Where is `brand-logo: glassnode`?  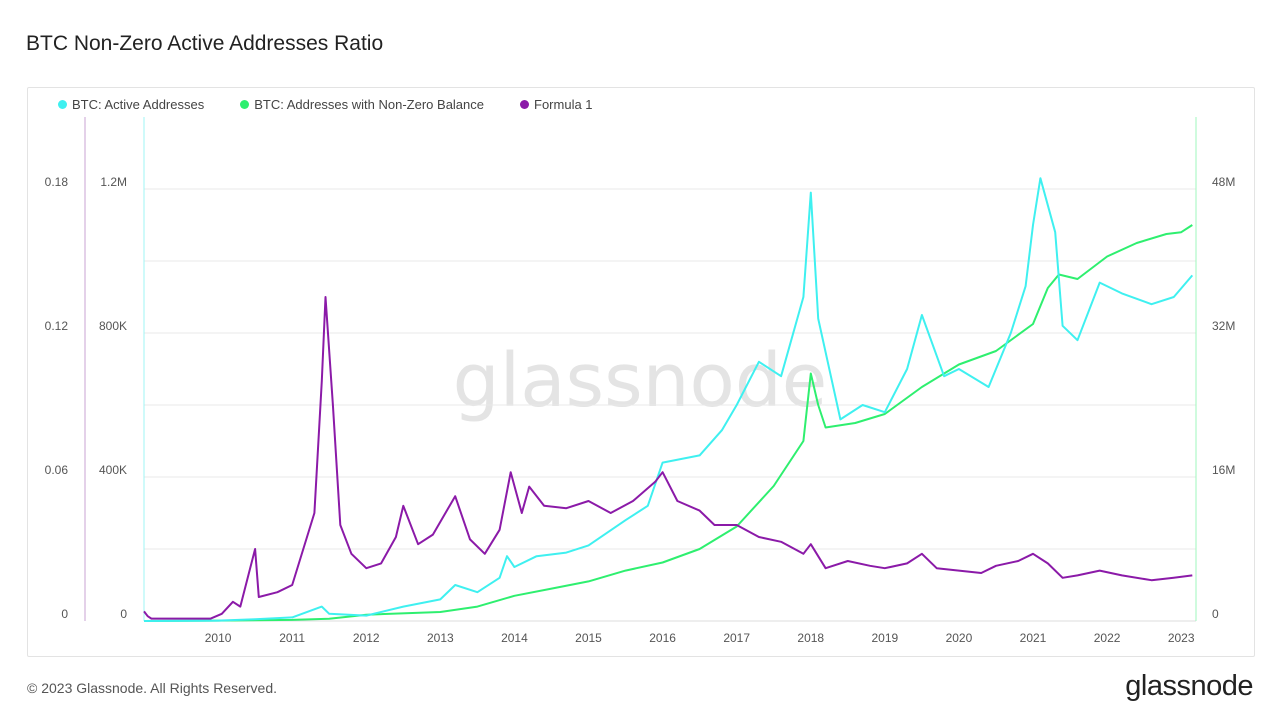 brand-logo: glassnode is located at coordinates (1189, 686).